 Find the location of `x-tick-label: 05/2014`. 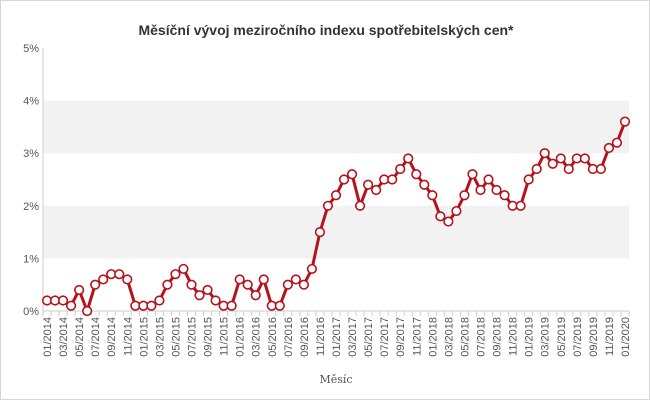

x-tick-label: 05/2014 is located at coordinates (80, 337).